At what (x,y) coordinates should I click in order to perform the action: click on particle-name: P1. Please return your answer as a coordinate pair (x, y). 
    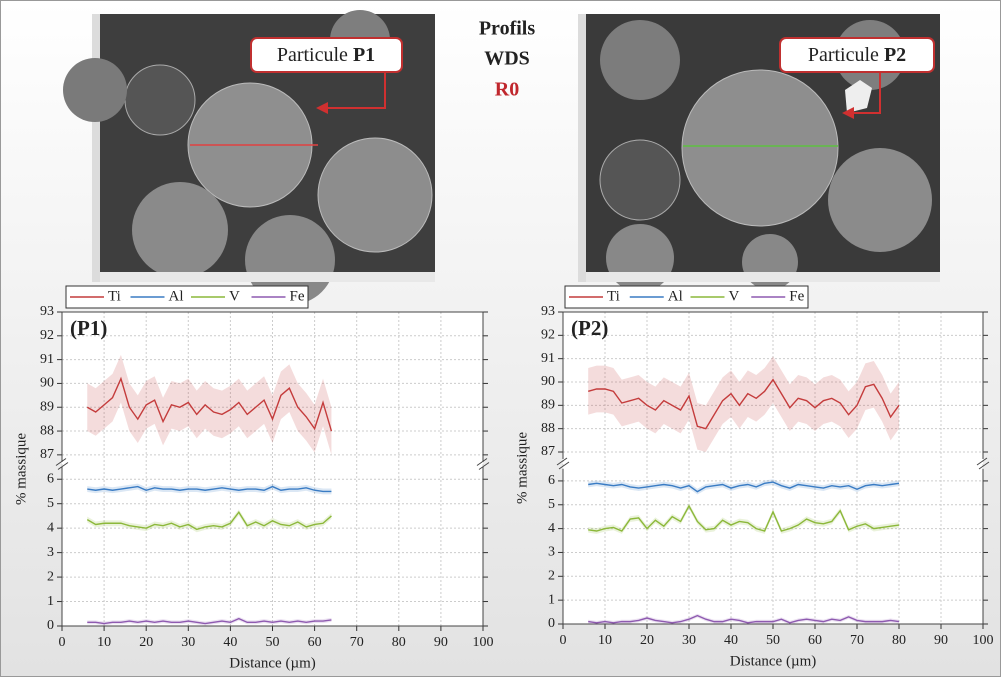
    Looking at the image, I should click on (364, 55).